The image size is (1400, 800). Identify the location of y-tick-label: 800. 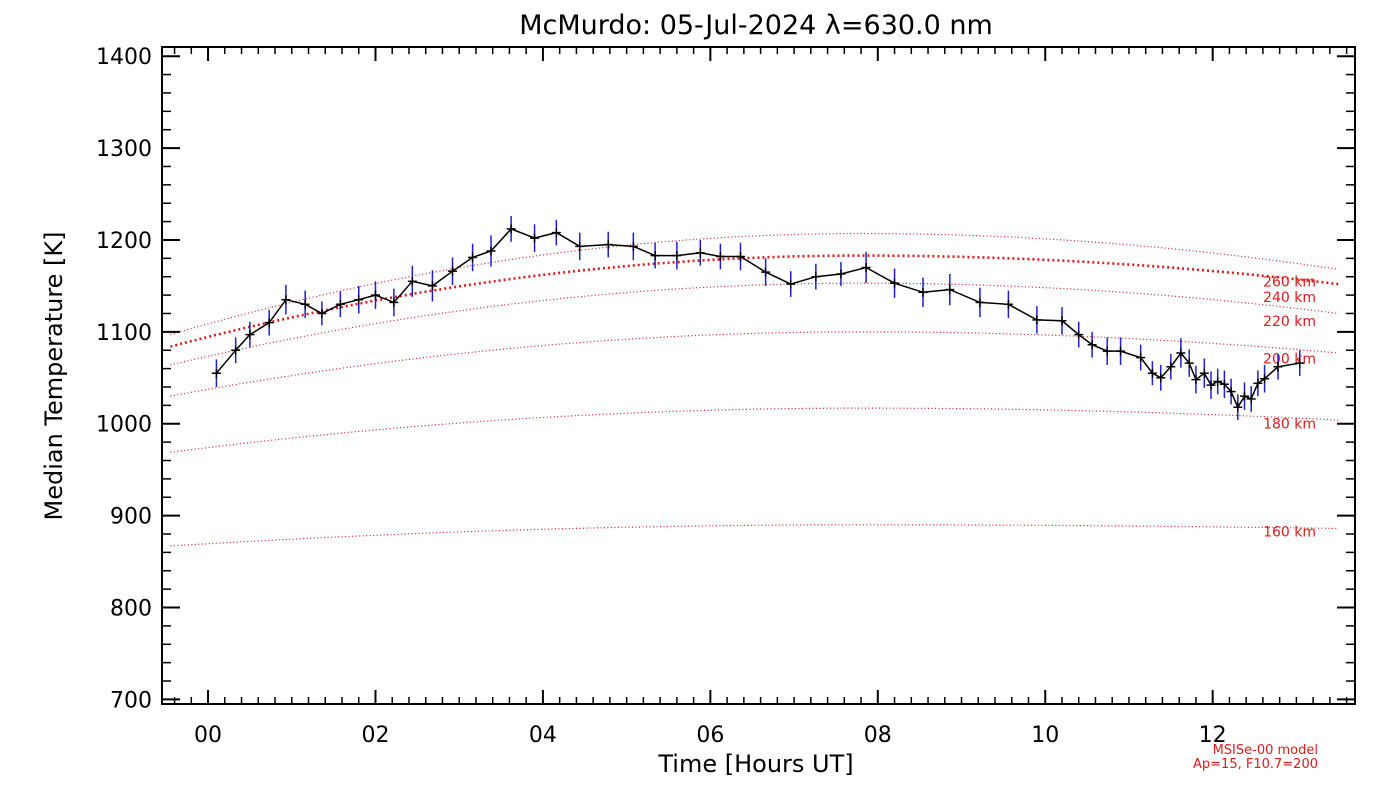
(131, 609).